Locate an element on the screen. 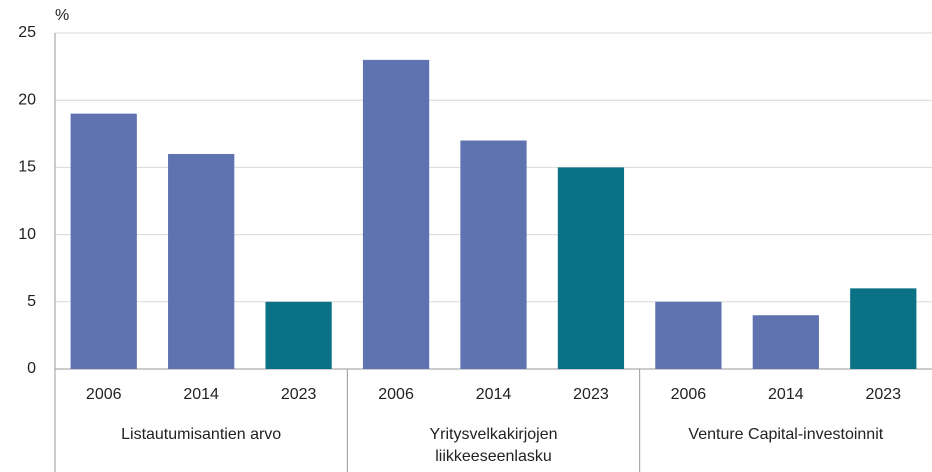 The height and width of the screenshot is (472, 932). y-tick-label: 0 is located at coordinates (31, 368).